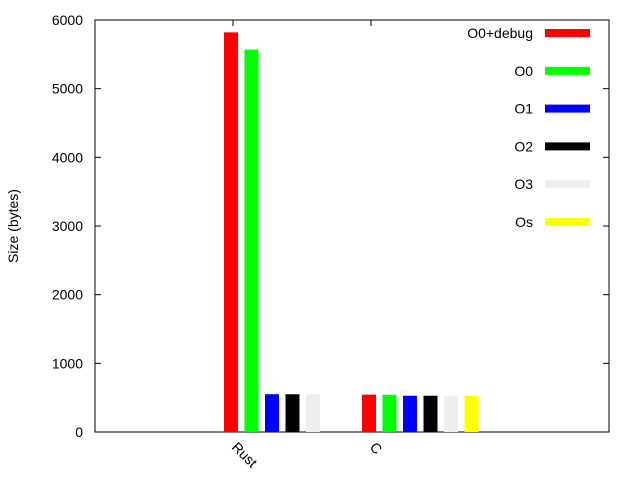  What do you see at coordinates (67, 295) in the screenshot?
I see `y-tick-label: 2000` at bounding box center [67, 295].